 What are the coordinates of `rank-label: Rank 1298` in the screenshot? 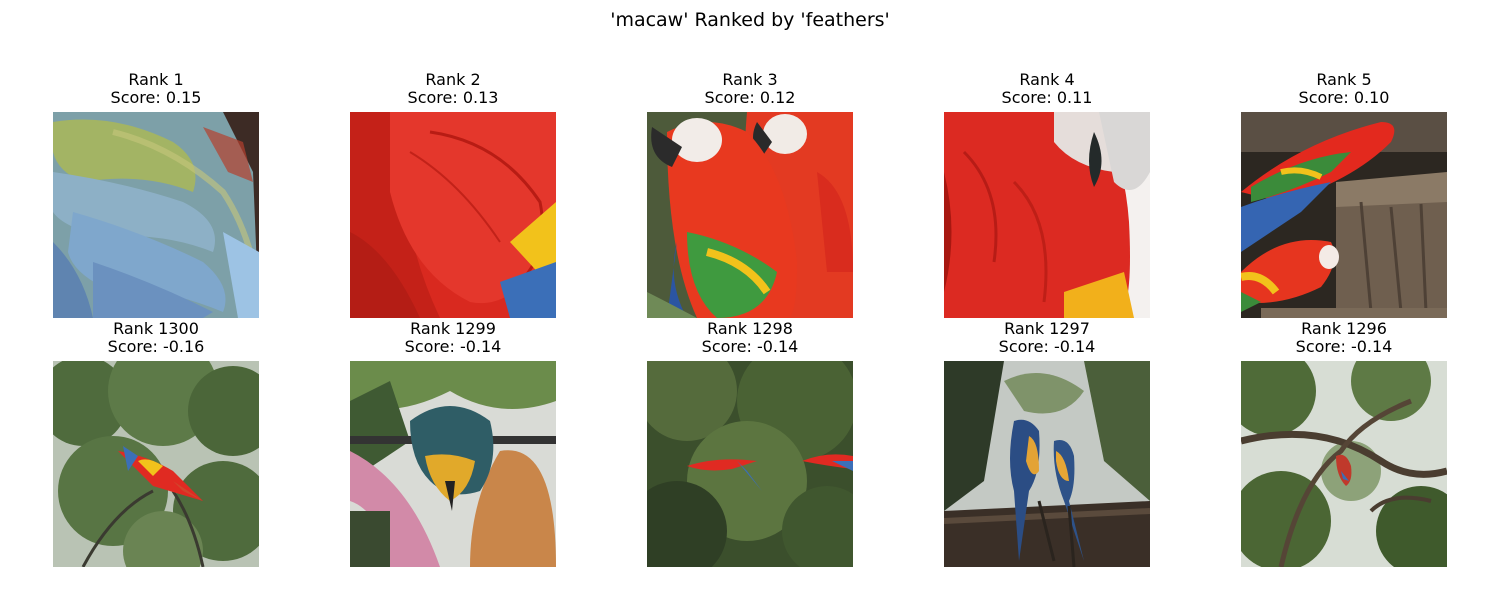 It's located at (750, 328).